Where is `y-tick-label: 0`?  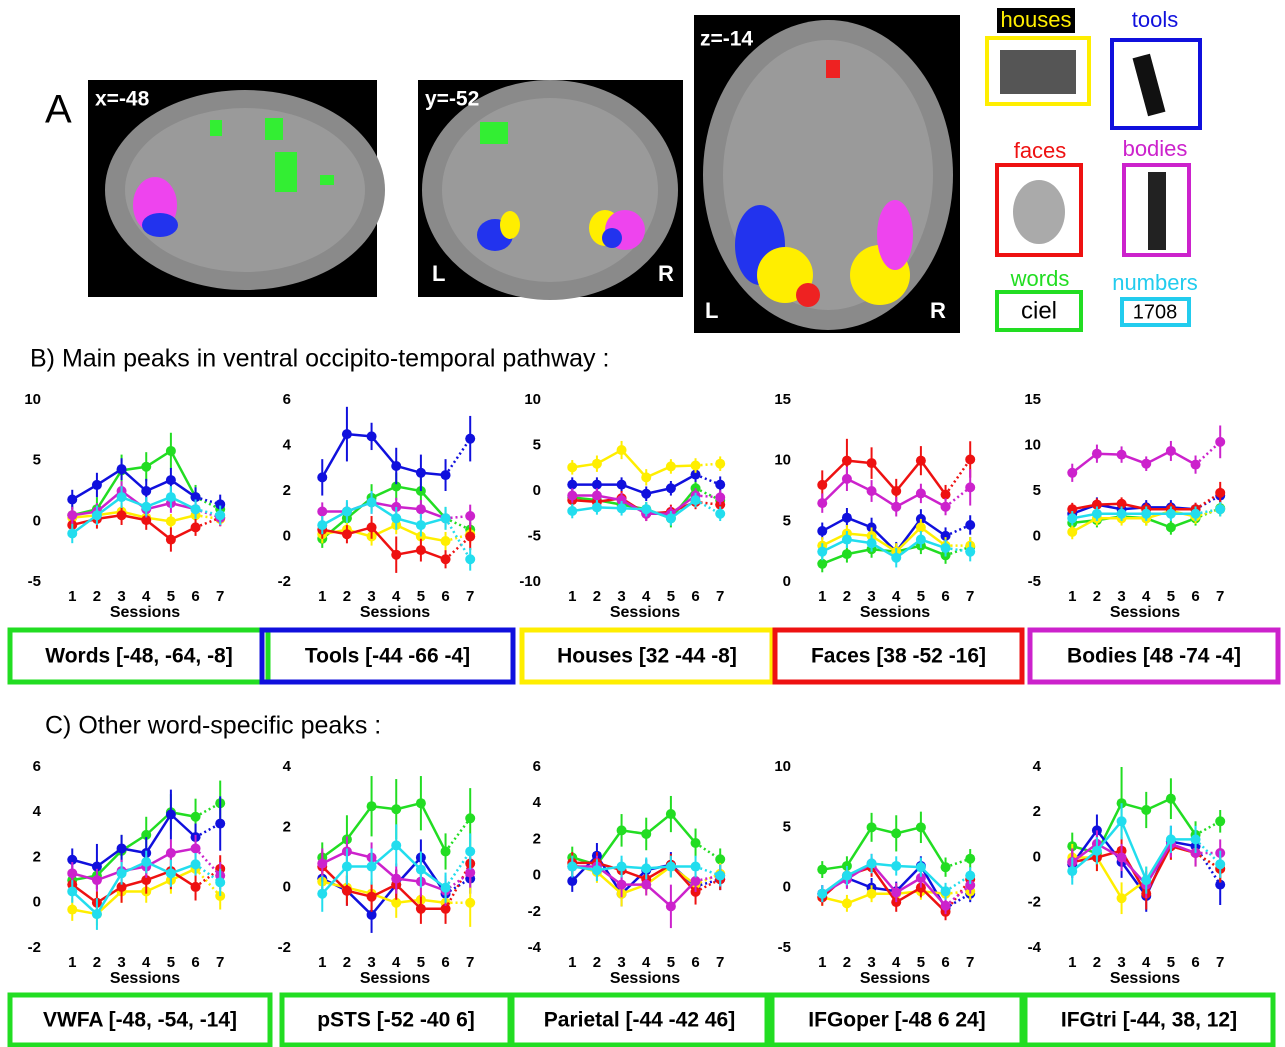
y-tick-label: 0 is located at coordinates (37, 520).